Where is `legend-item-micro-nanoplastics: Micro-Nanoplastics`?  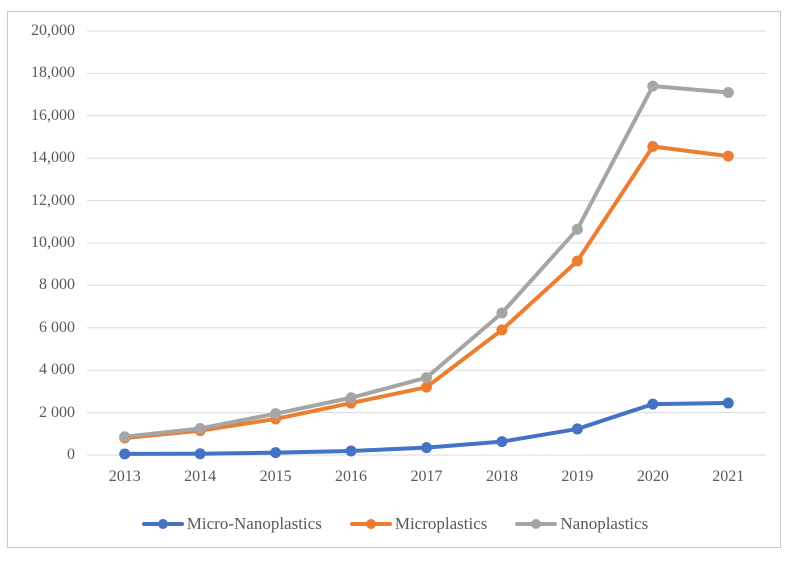
legend-item-micro-nanoplastics: Micro-Nanoplastics is located at coordinates (231, 524).